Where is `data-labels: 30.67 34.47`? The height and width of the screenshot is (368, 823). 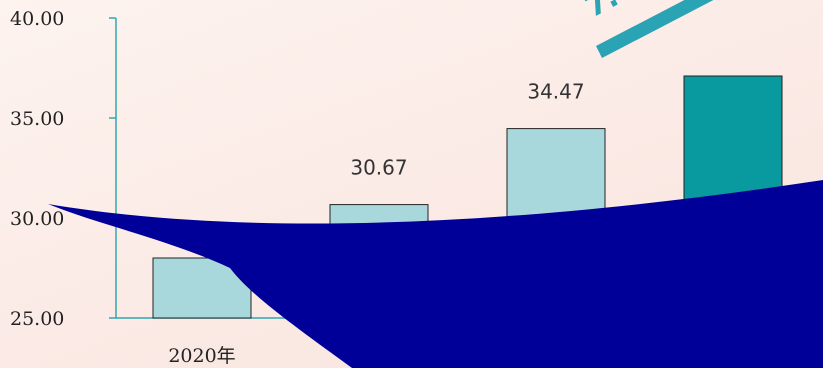
data-labels: 30.67 34.47 is located at coordinates (467, 130).